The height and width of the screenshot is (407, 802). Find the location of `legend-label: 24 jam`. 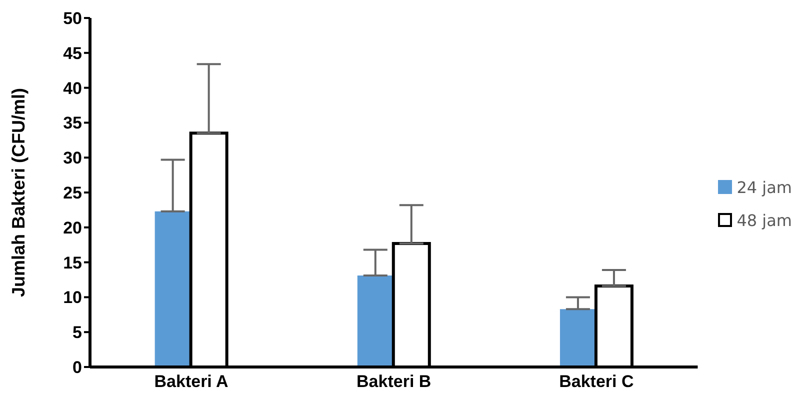

legend-label: 24 jam is located at coordinates (764, 187).